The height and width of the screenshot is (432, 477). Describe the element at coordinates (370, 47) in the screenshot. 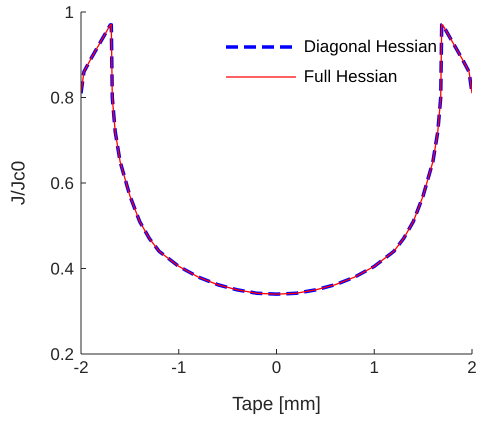

I see `legend-label: Diagonal Hessian` at that location.